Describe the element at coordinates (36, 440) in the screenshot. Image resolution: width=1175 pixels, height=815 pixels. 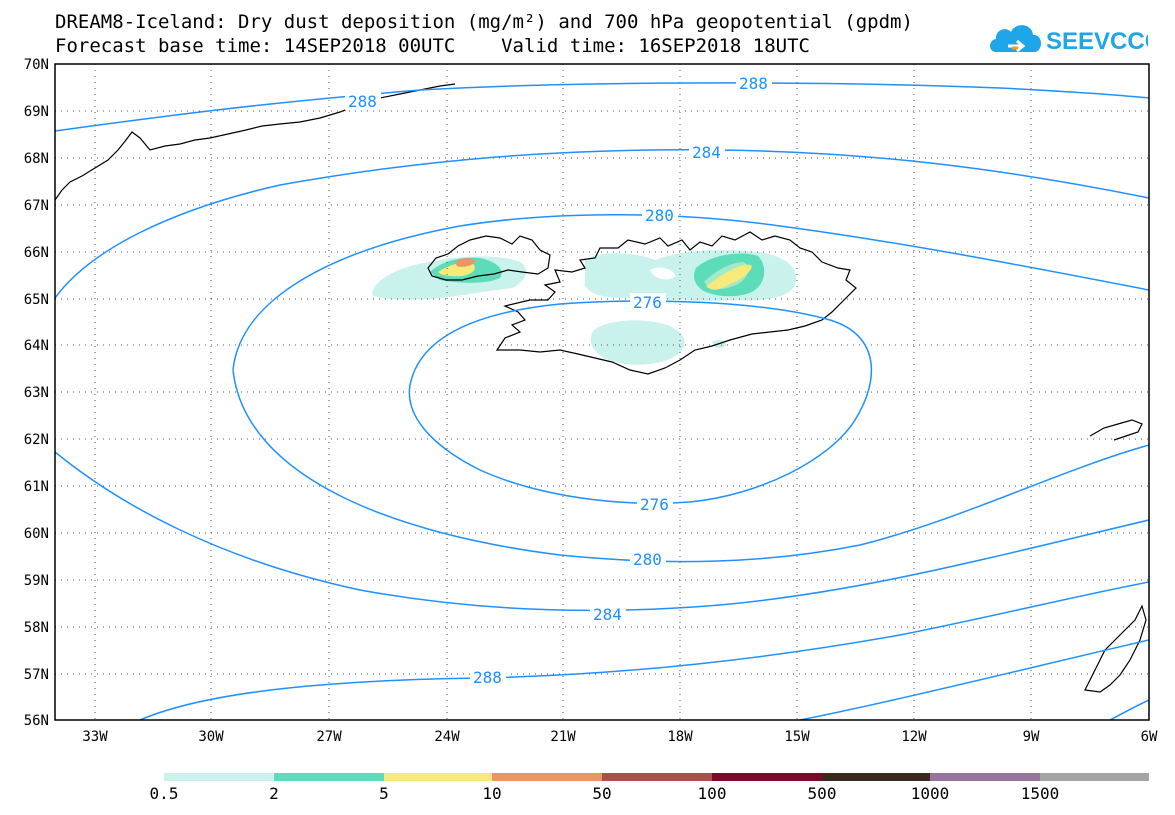
I see `lat-label: 62N` at that location.